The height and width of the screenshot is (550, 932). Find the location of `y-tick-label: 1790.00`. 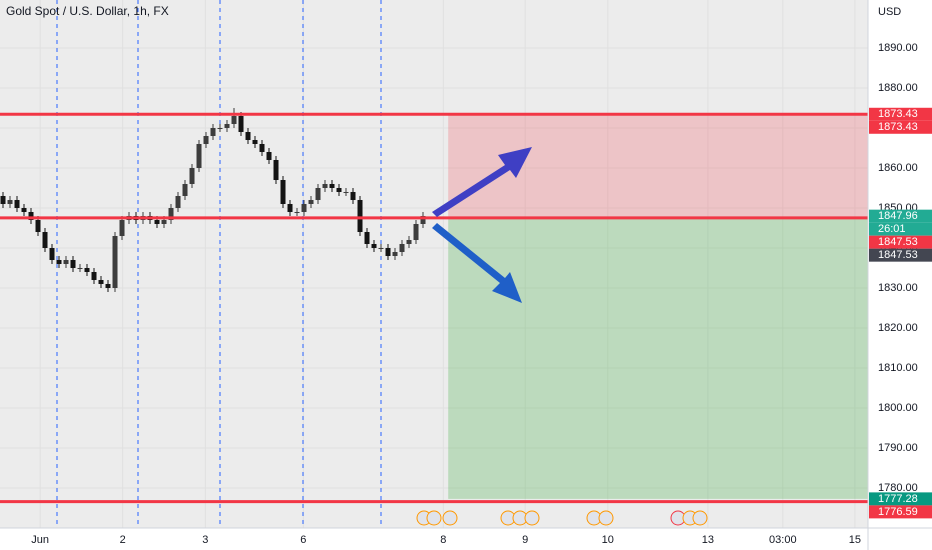

y-tick-label: 1790.00 is located at coordinates (898, 448).